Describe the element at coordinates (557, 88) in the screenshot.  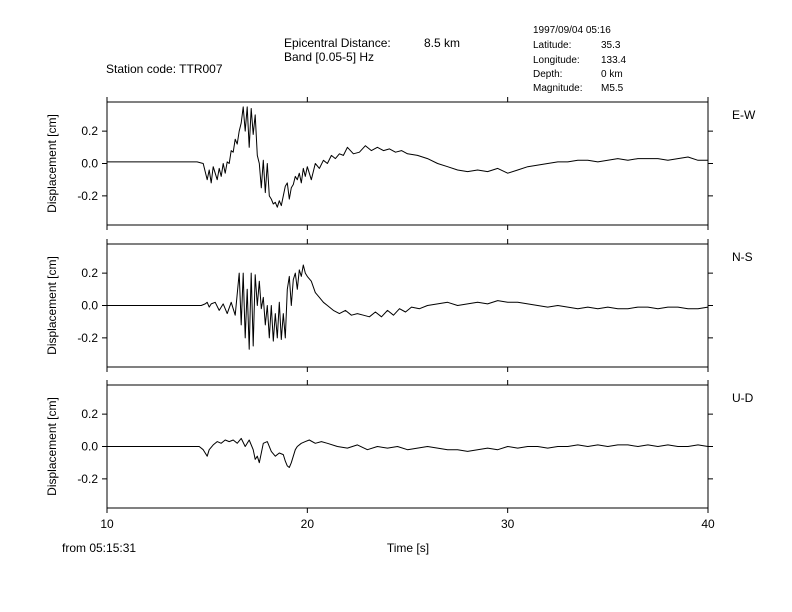
I see `info-magnitude-label: Magnitude:` at that location.